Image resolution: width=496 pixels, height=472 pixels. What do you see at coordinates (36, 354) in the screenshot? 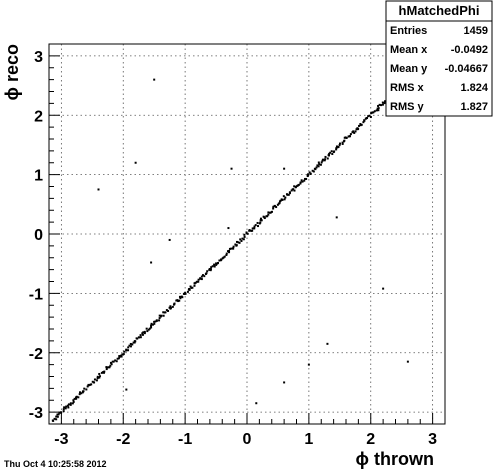
I see `y-tick-label: -2` at bounding box center [36, 354].